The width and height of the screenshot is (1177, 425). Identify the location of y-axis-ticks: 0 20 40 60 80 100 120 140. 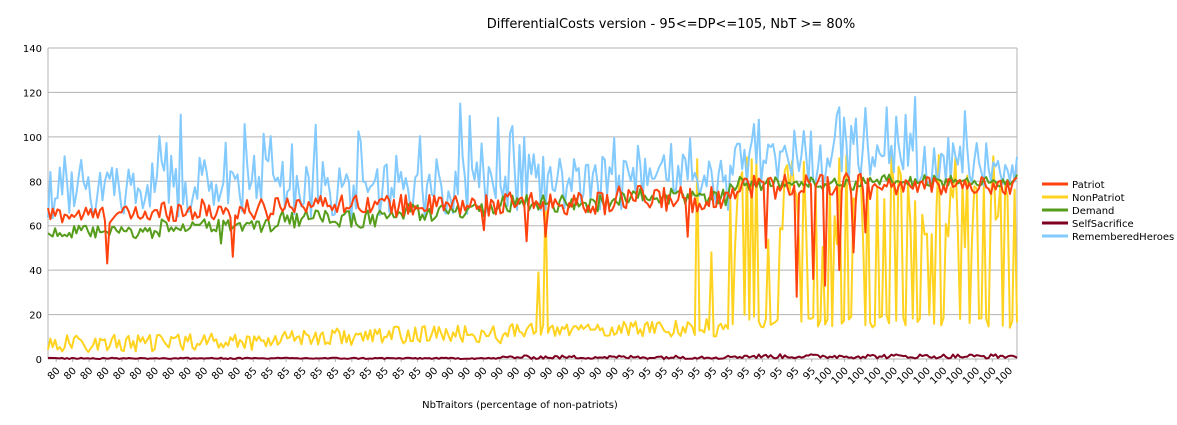
(32, 205).